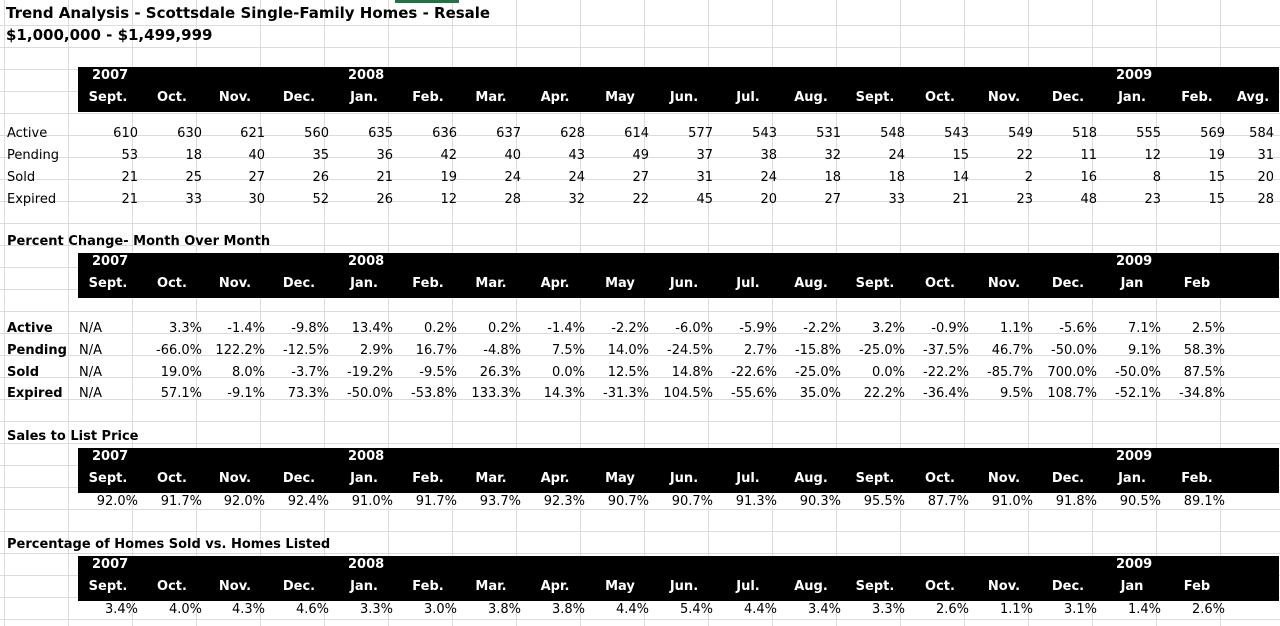 The height and width of the screenshot is (626, 1280). I want to click on data-cell: 2.6%, so click(1208, 609).